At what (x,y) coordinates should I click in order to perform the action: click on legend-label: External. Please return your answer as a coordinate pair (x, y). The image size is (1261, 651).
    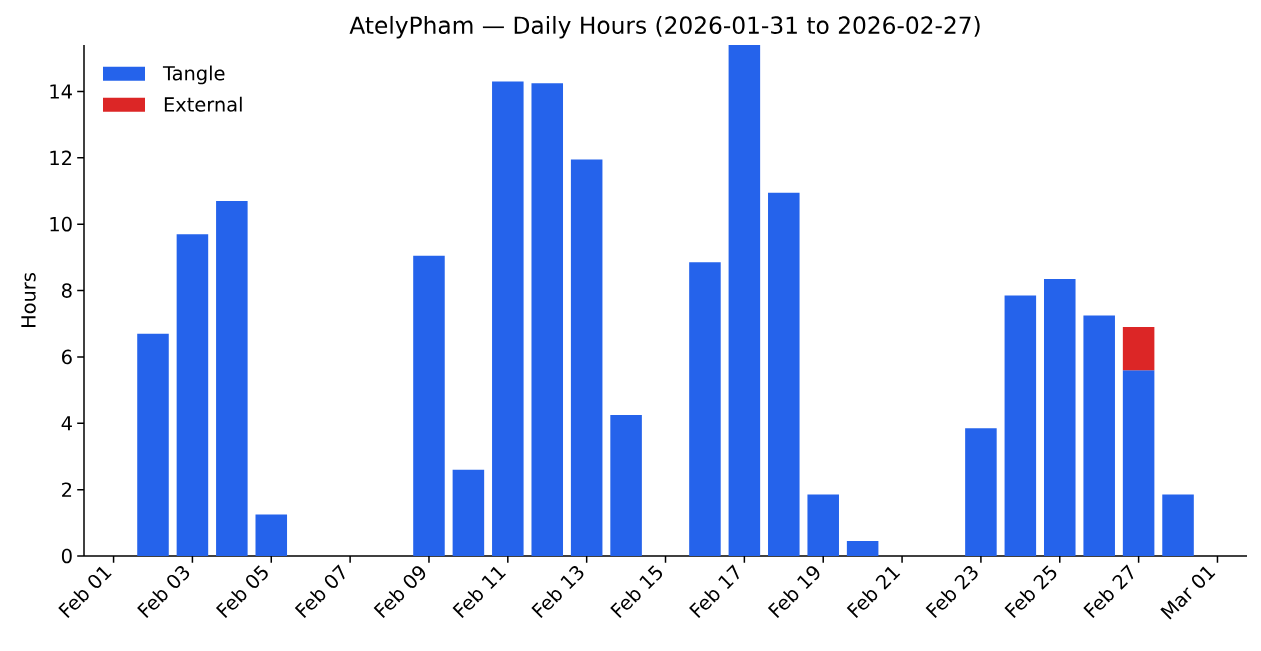
    Looking at the image, I should click on (203, 104).